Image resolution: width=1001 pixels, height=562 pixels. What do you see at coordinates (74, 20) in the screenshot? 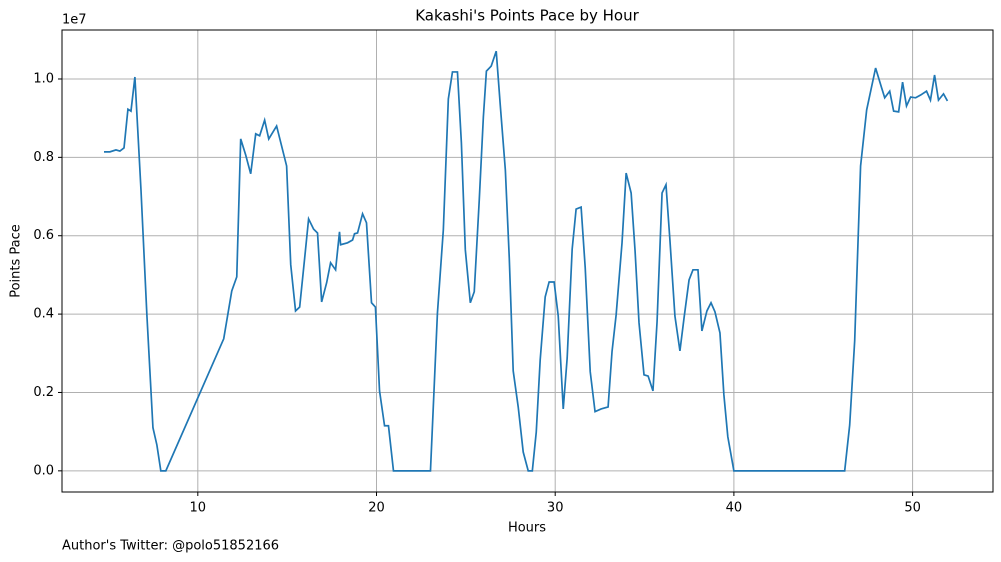
I see `y-offset-label: 1e7` at bounding box center [74, 20].